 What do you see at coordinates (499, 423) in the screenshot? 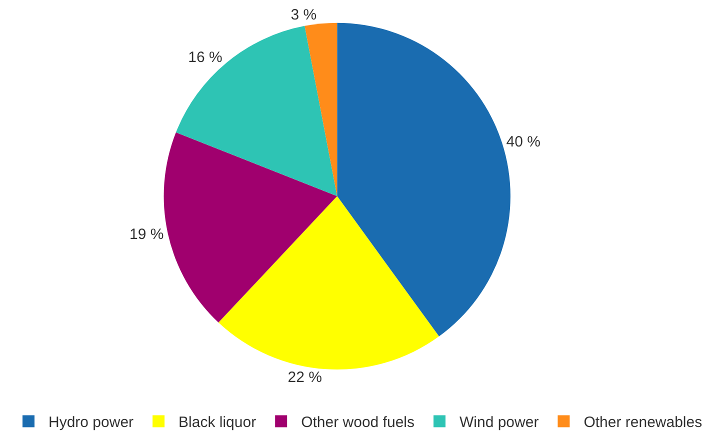
I see `legend-label: Wind power` at bounding box center [499, 423].